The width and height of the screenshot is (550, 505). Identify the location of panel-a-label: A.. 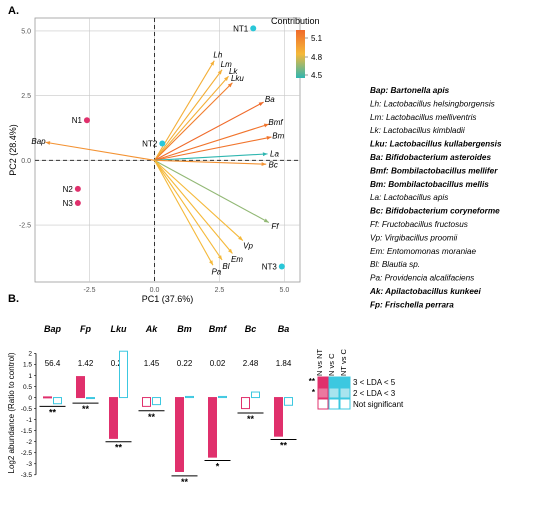
(13, 11).